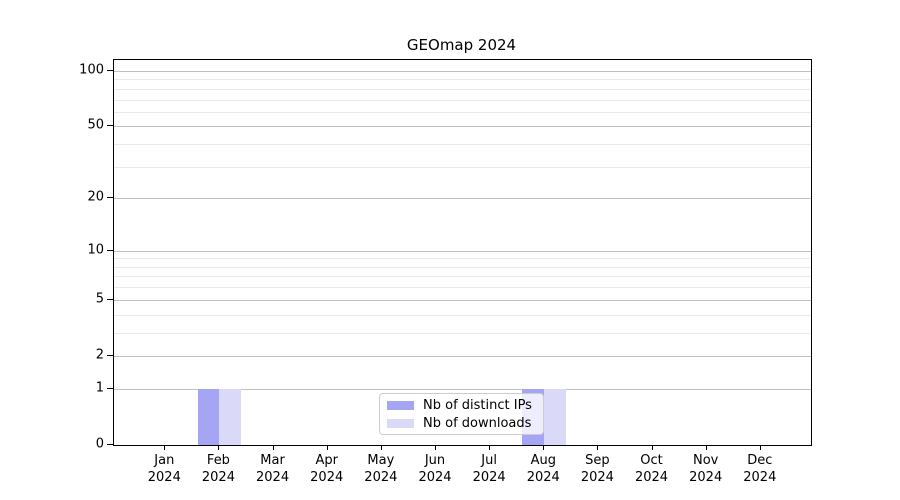 The width and height of the screenshot is (900, 500). What do you see at coordinates (95, 197) in the screenshot?
I see `y-tick-label: 20` at bounding box center [95, 197].